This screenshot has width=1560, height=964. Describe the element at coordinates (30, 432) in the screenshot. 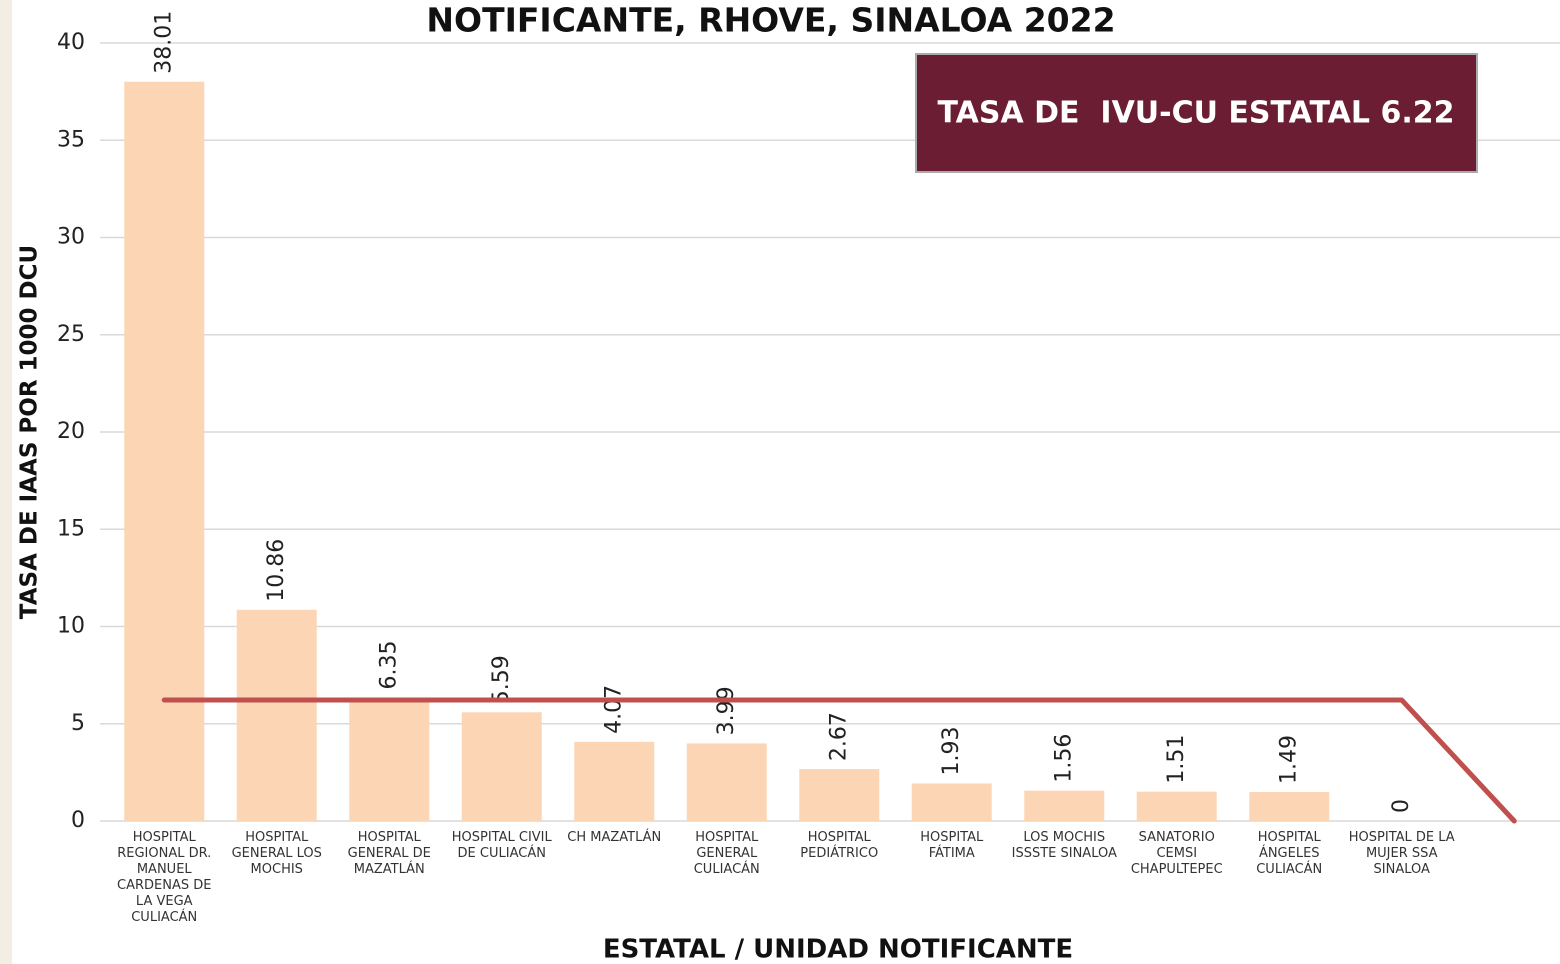

I see `y-axis-label: TASA DE IAAS POR 1000 DCU` at that location.